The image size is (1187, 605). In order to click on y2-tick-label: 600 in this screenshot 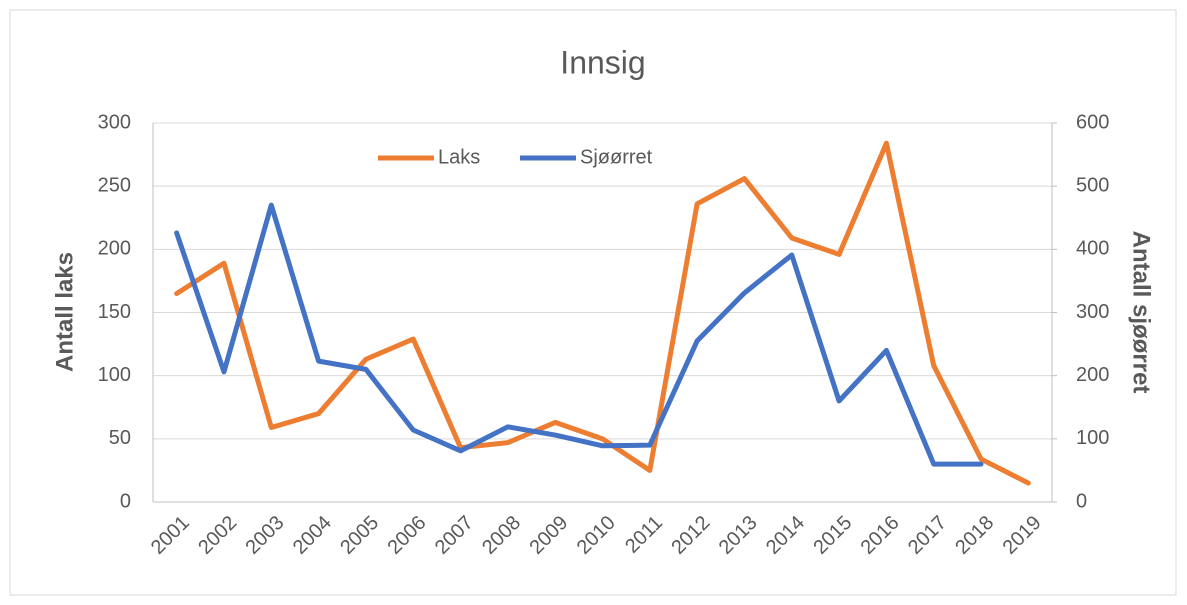, I will do `click(1092, 122)`.